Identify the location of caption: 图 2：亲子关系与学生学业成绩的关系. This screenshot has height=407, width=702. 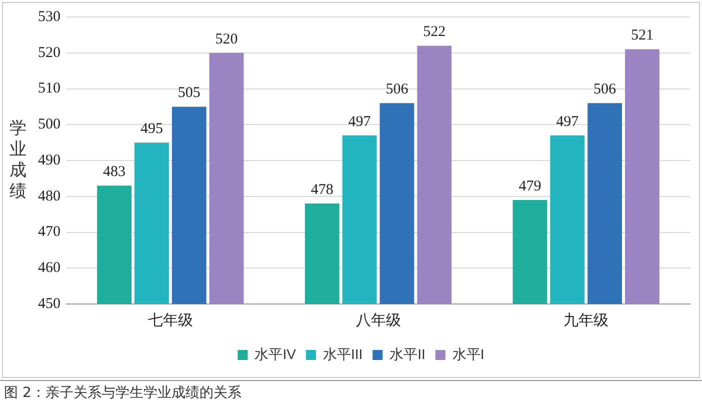
(351, 391).